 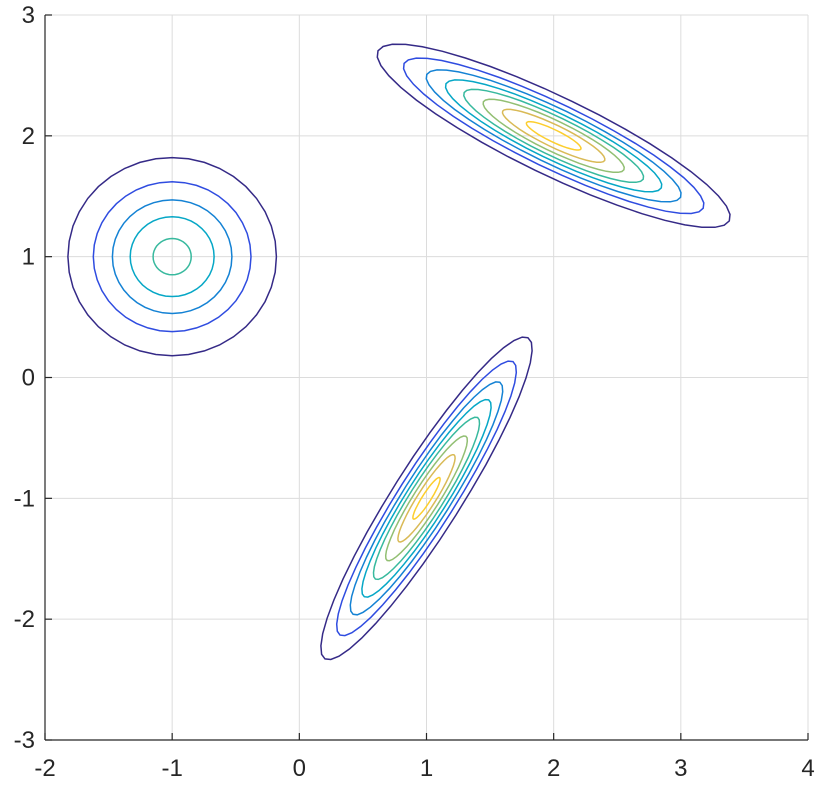 What do you see at coordinates (44, 768) in the screenshot?
I see `x-tick-label: -2` at bounding box center [44, 768].